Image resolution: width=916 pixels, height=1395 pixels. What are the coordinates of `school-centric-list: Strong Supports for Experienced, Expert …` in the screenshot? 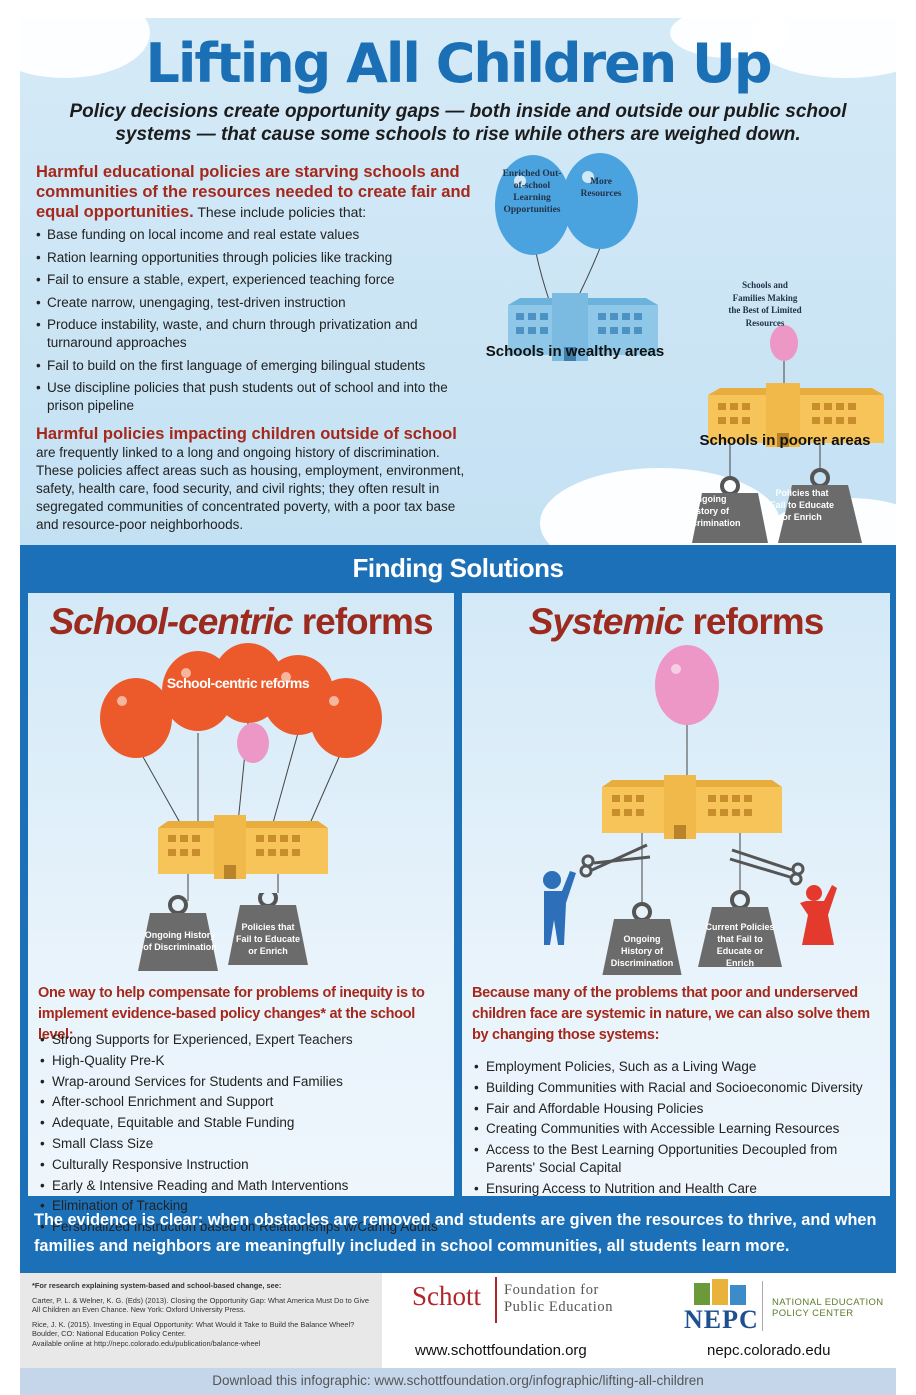 It's located at (246, 1135).